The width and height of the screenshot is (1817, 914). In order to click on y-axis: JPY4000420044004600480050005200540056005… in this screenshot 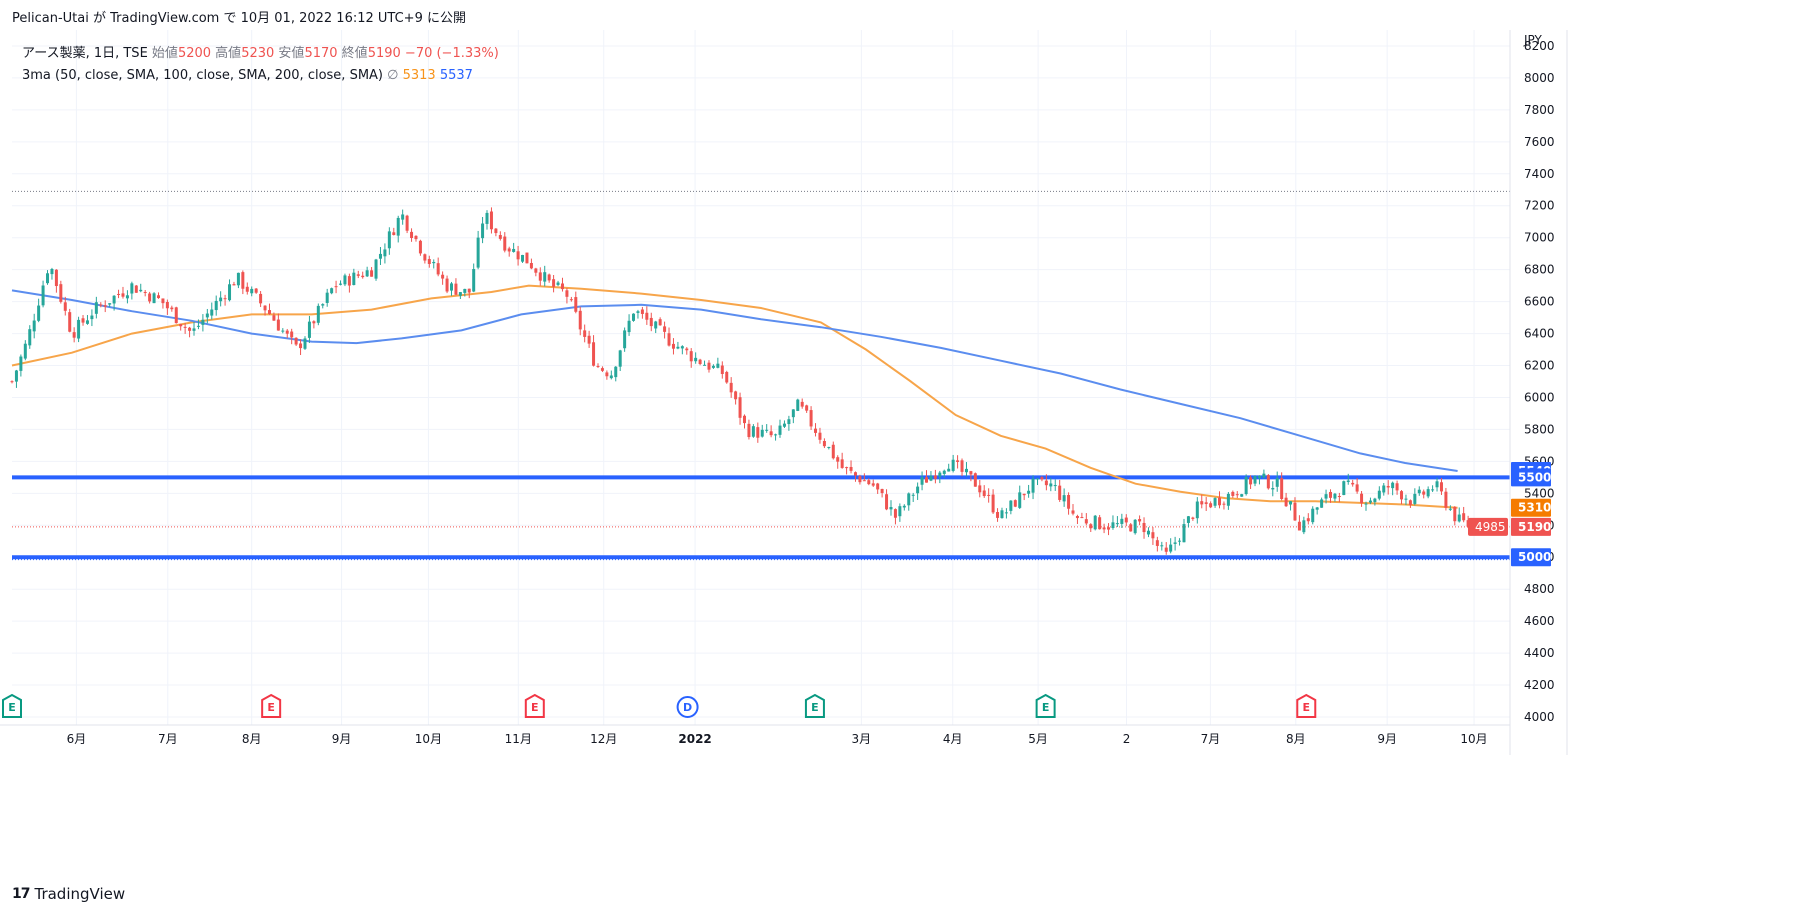, I will do `click(1538, 392)`.